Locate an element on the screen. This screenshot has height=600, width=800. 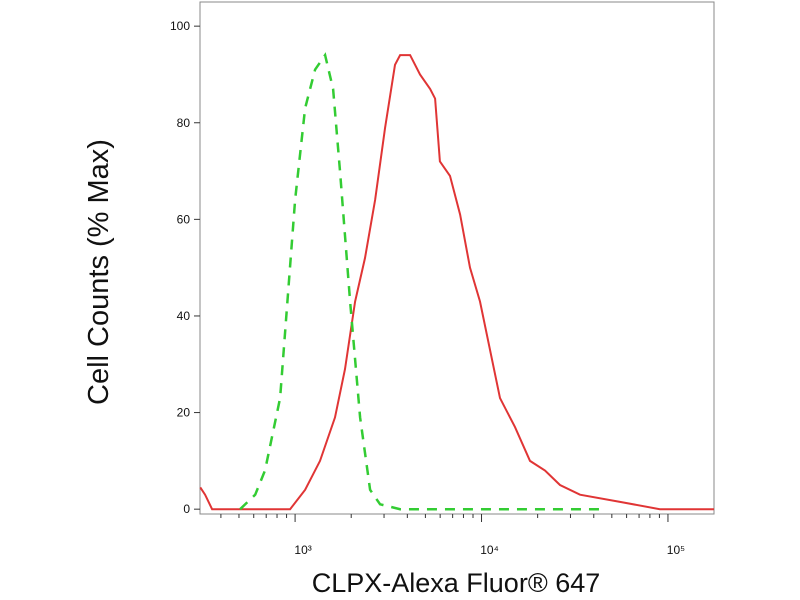
y-tick-label: 20 is located at coordinates (184, 413).